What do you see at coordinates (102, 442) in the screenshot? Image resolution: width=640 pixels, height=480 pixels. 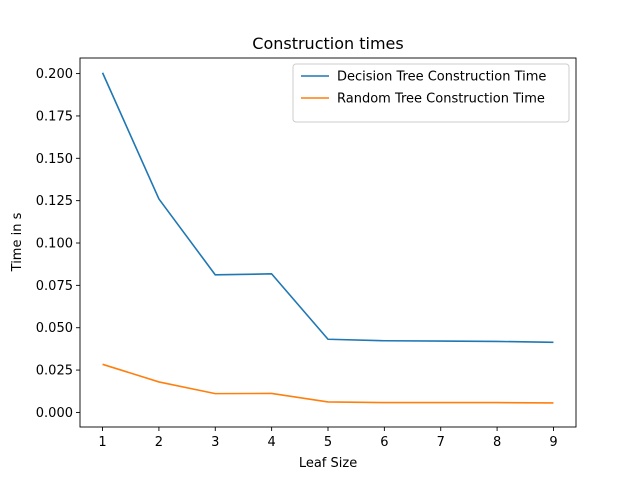 I see `x-tick-label: 1` at bounding box center [102, 442].